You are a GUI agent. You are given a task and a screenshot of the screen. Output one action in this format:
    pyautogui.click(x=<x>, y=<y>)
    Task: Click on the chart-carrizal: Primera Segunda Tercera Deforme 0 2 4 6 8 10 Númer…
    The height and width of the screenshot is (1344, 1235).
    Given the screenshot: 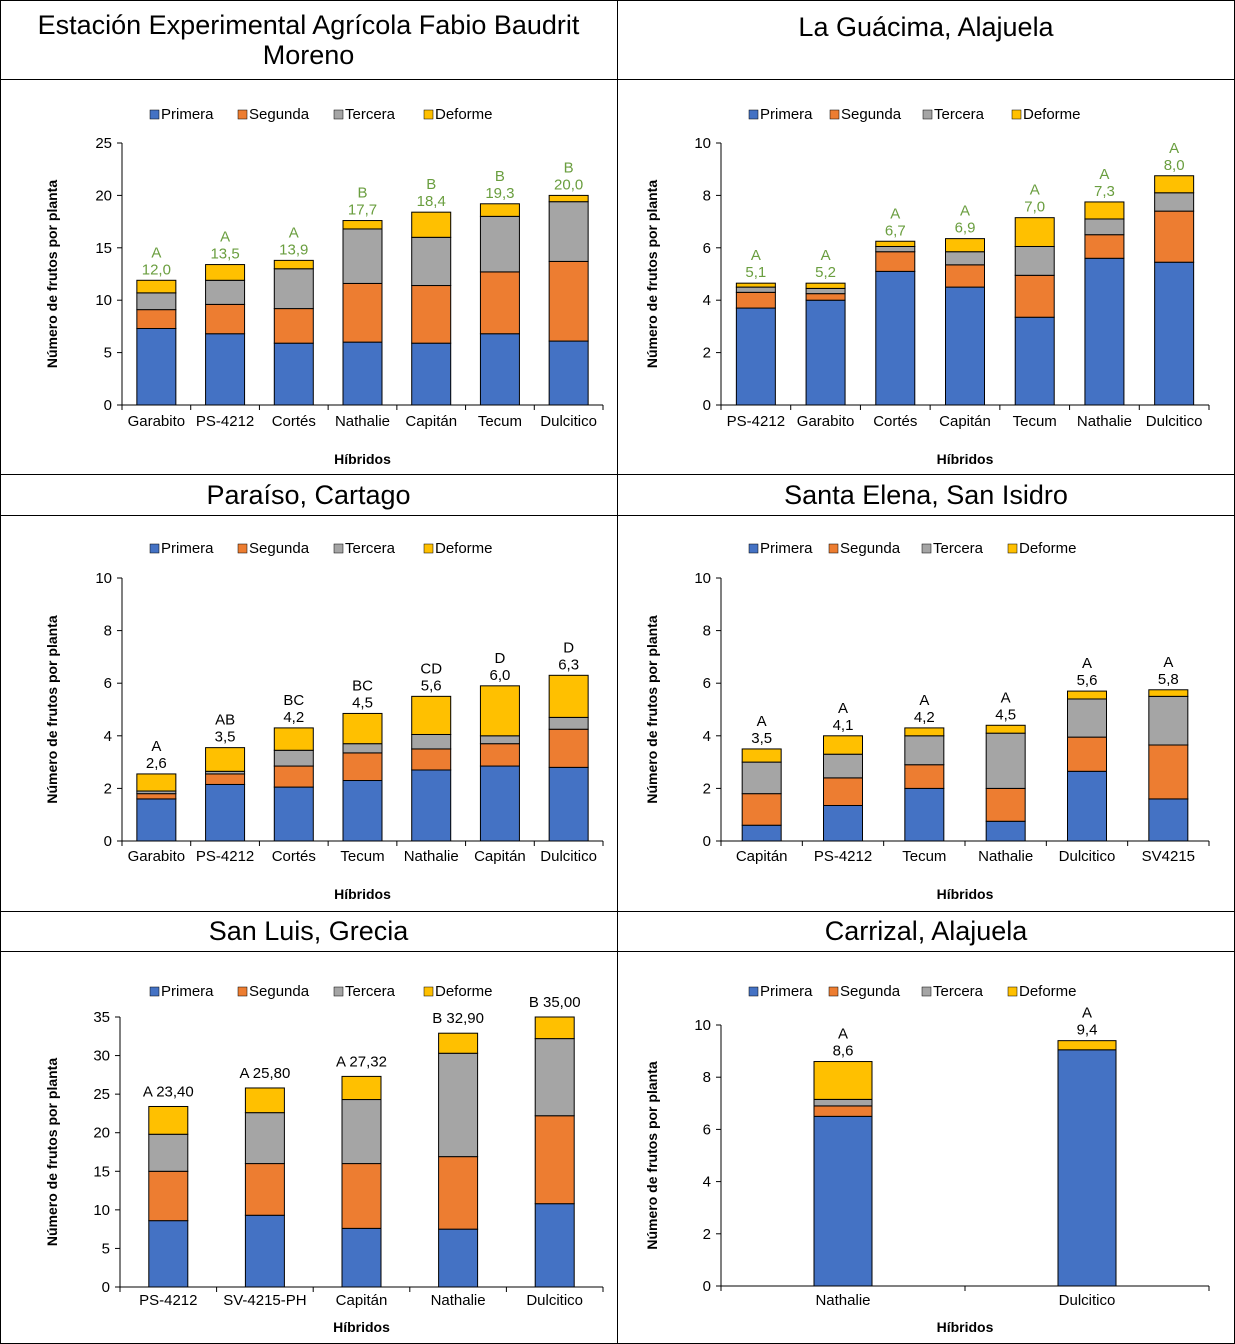 What is the action you would take?
    pyautogui.click(x=926, y=1147)
    